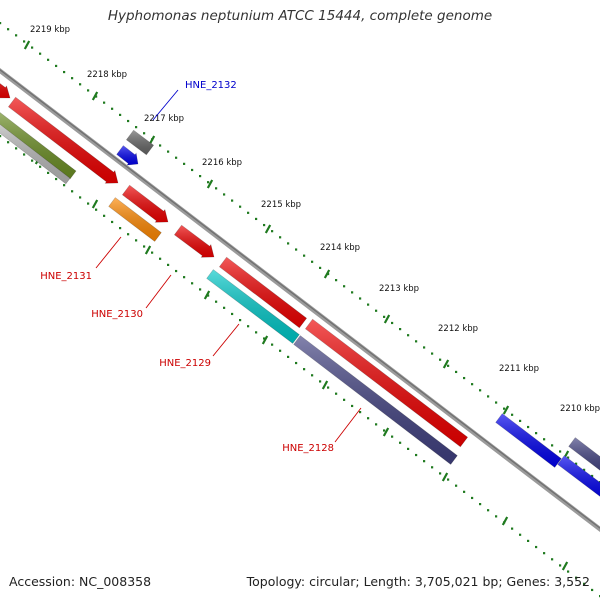  What do you see at coordinates (222, 163) in the screenshot?
I see `kbp-label: 2216 kbp` at bounding box center [222, 163].